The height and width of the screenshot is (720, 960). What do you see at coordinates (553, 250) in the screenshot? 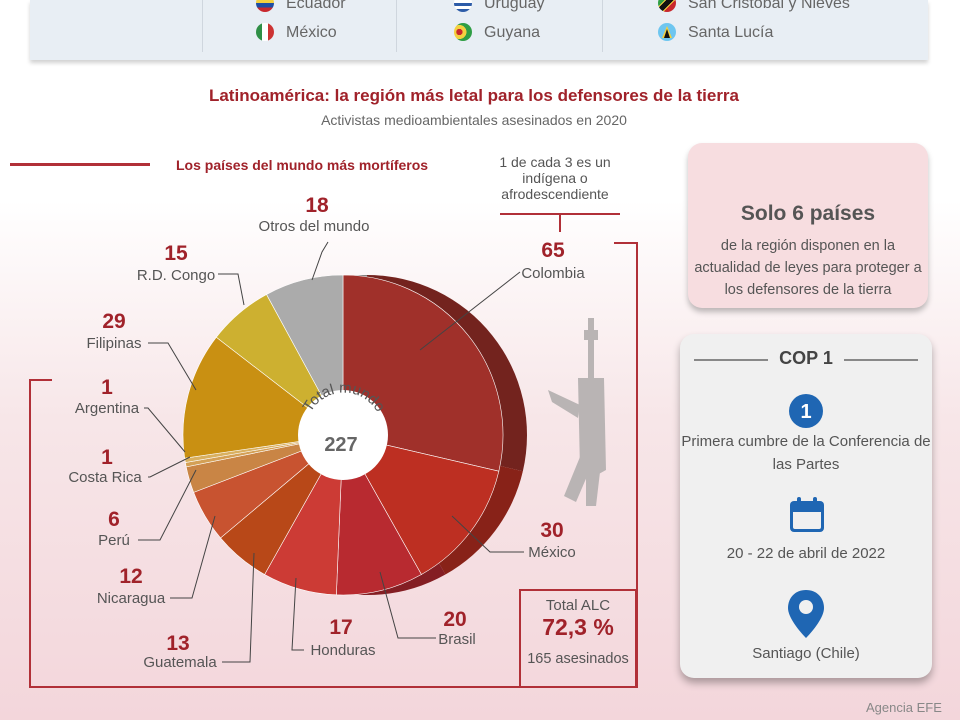
I see `data-value-label: 65` at bounding box center [553, 250].